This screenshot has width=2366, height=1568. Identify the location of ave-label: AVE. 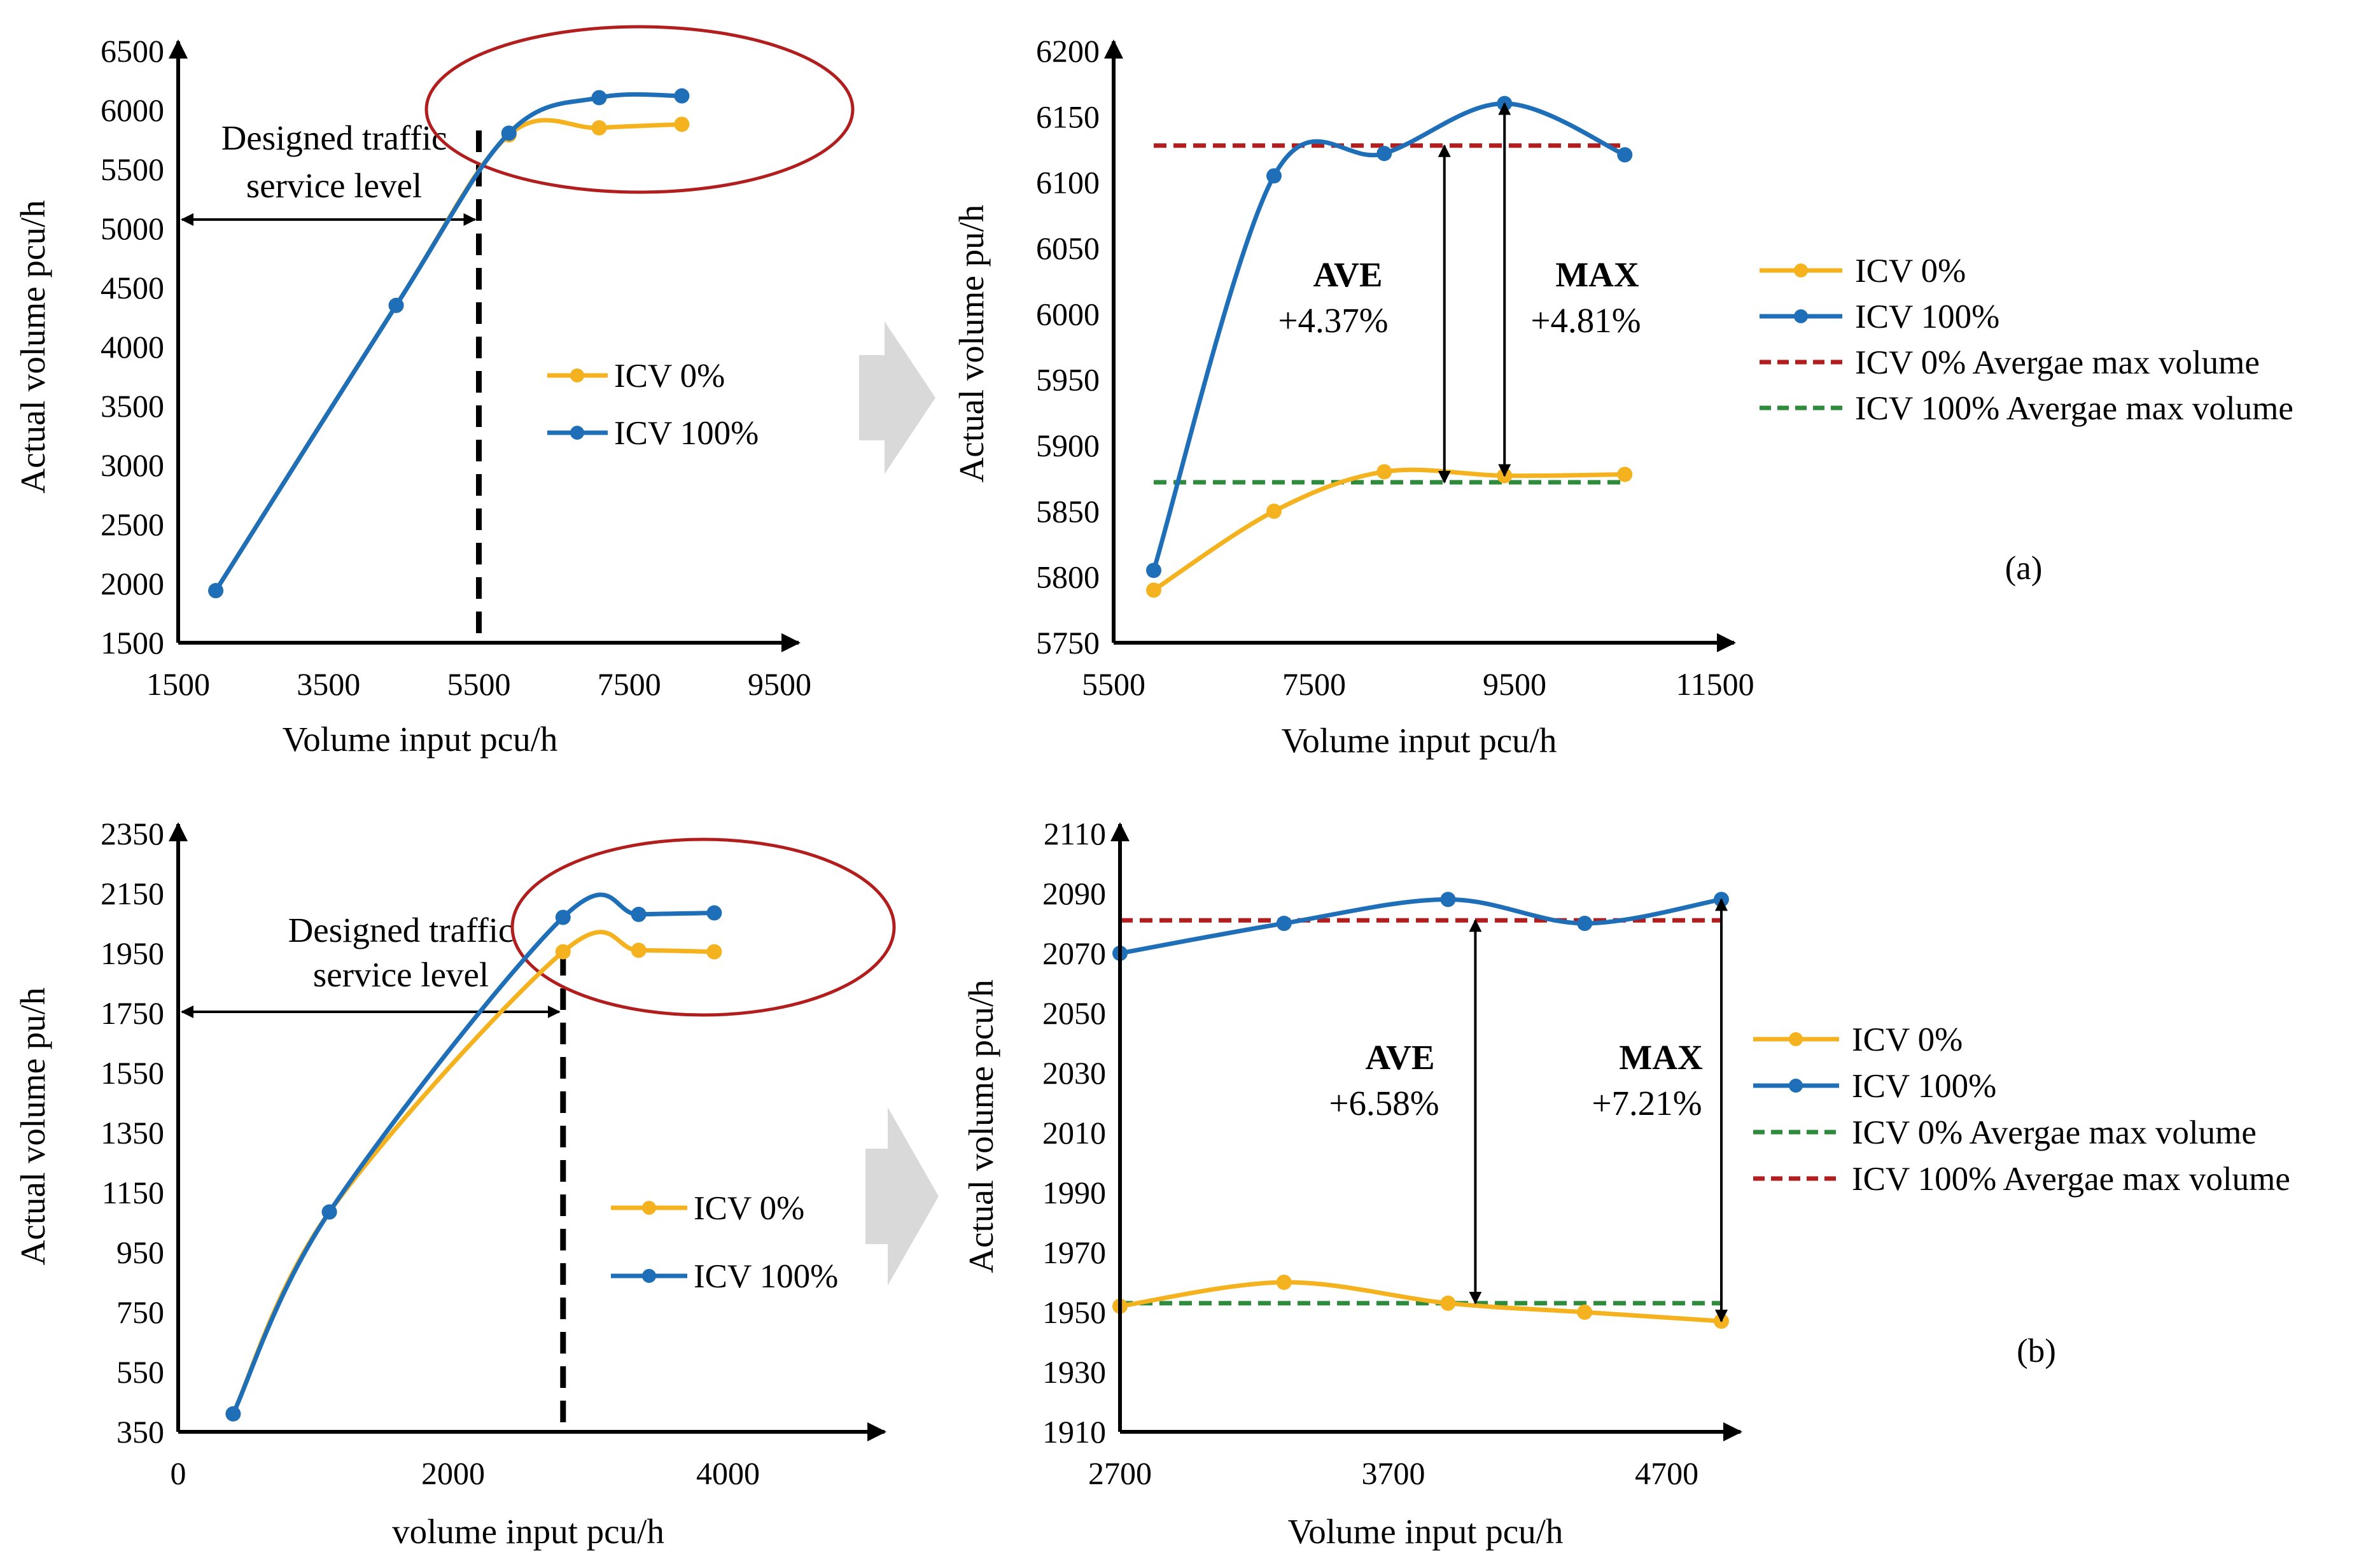
(1399, 1057).